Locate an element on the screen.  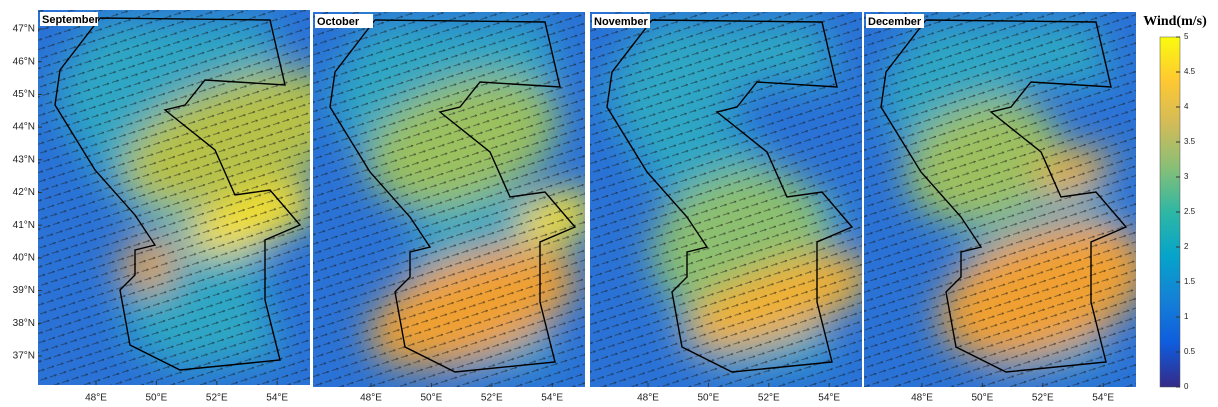
lat-tick-label: 46°N is located at coordinates (24, 61).